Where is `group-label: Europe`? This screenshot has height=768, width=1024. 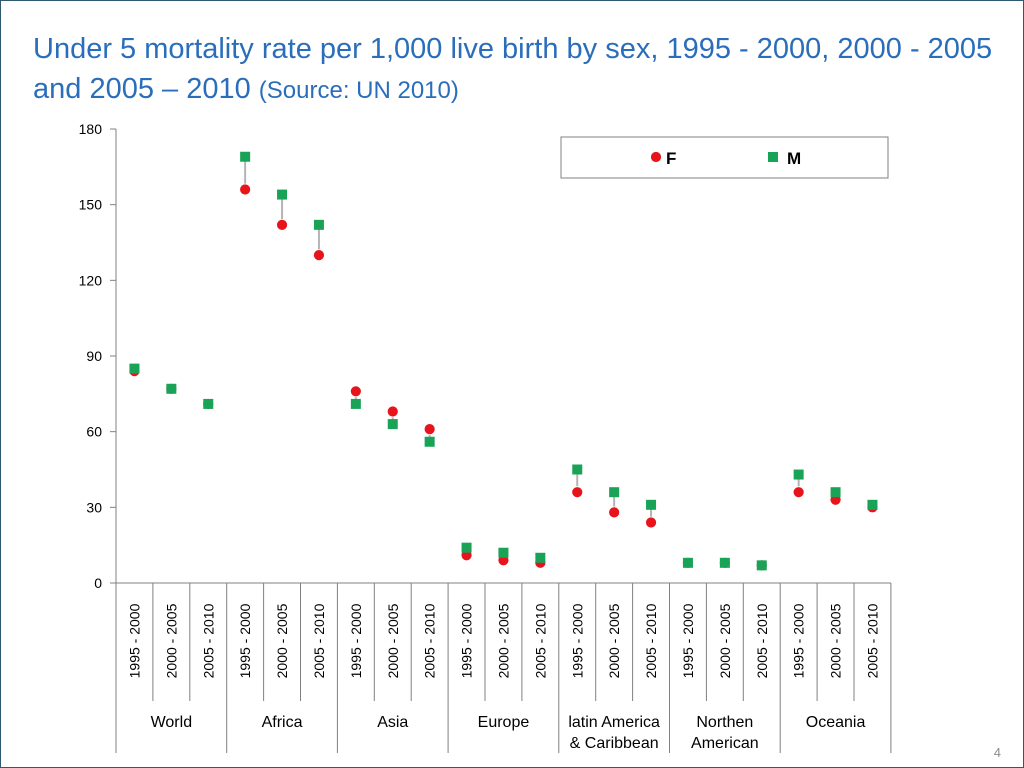
group-label: Europe is located at coordinates (504, 722).